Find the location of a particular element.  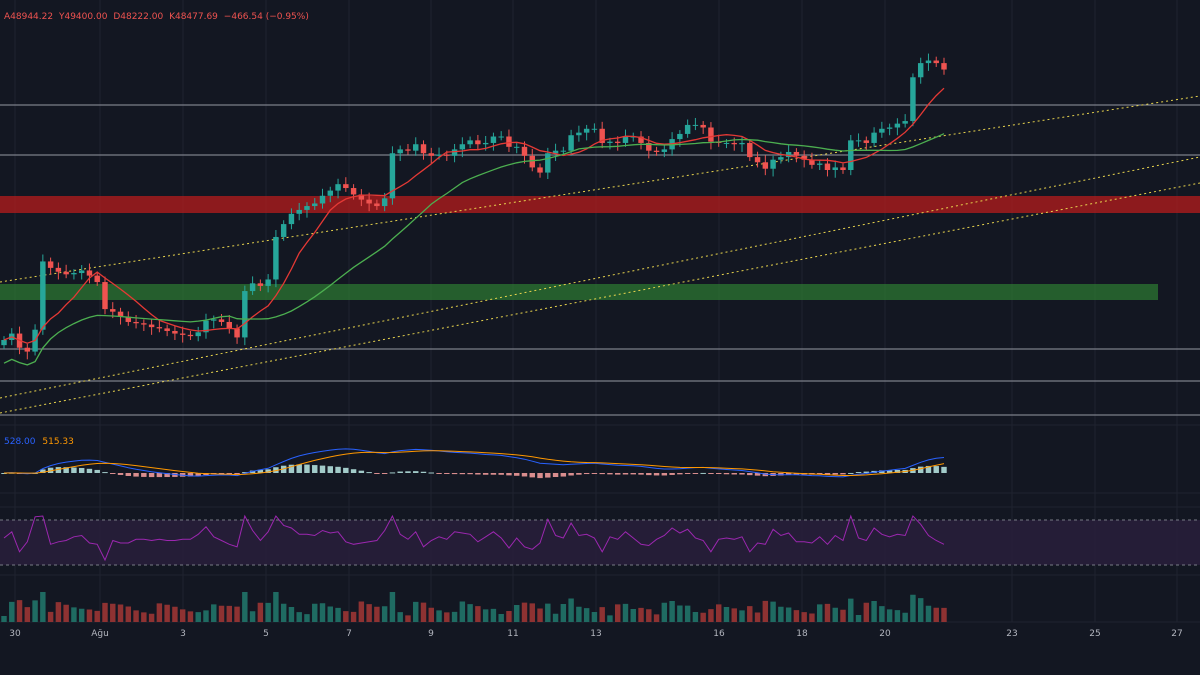

x-tick-label: 18 is located at coordinates (802, 634).